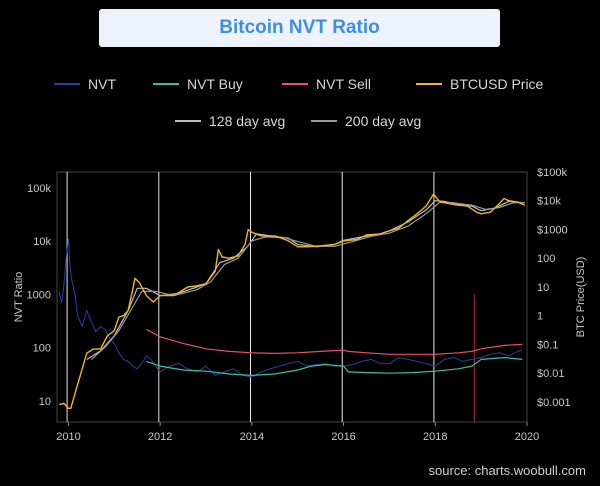 This screenshot has height=486, width=600. What do you see at coordinates (334, 366) in the screenshot?
I see `series-nvt-buy` at bounding box center [334, 366].